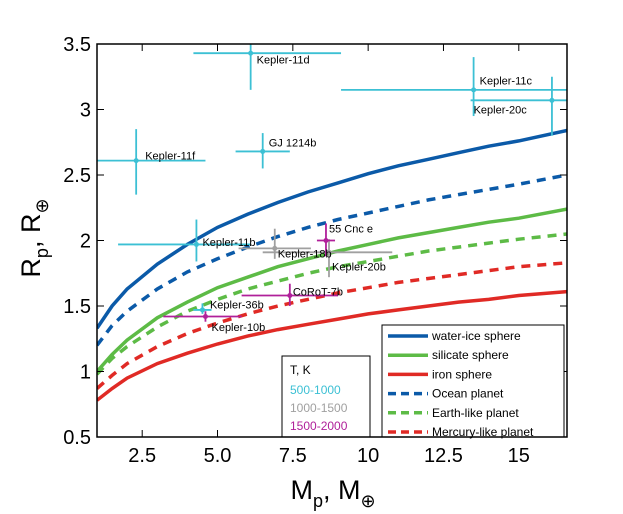 This screenshot has height=514, width=623. I want to click on planet-kepler-20c, so click(518, 106).